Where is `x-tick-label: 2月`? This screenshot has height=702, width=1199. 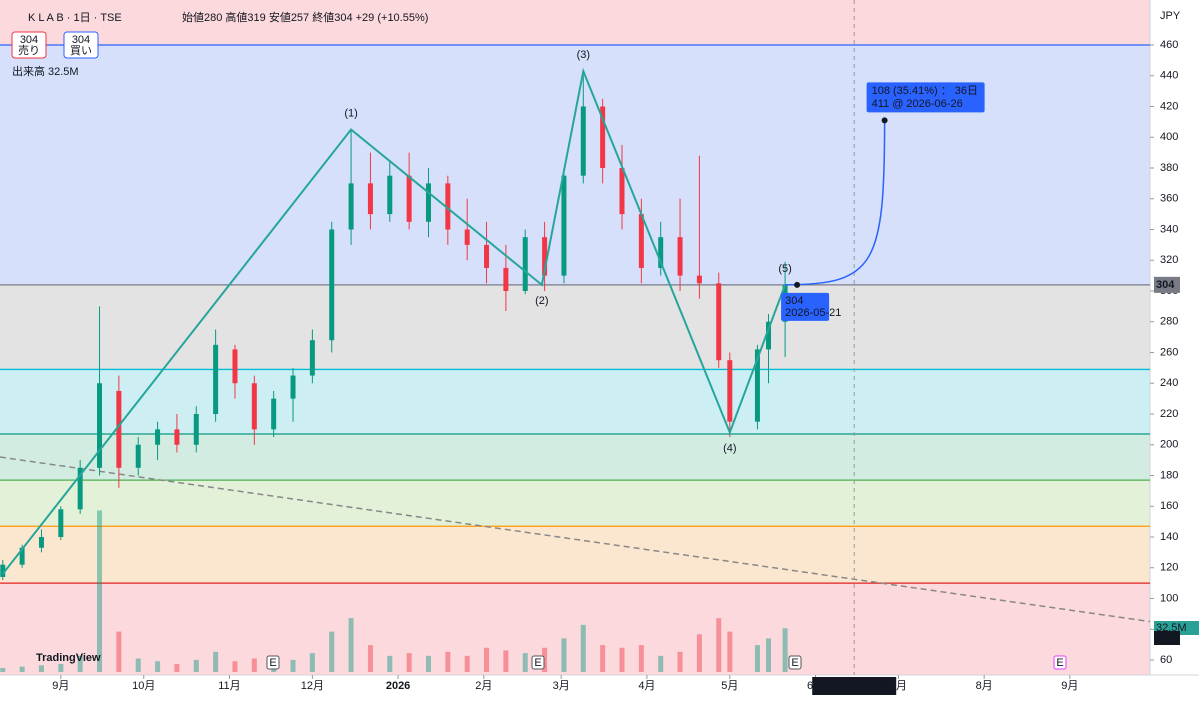 x-tick-label: 2月 is located at coordinates (483, 686).